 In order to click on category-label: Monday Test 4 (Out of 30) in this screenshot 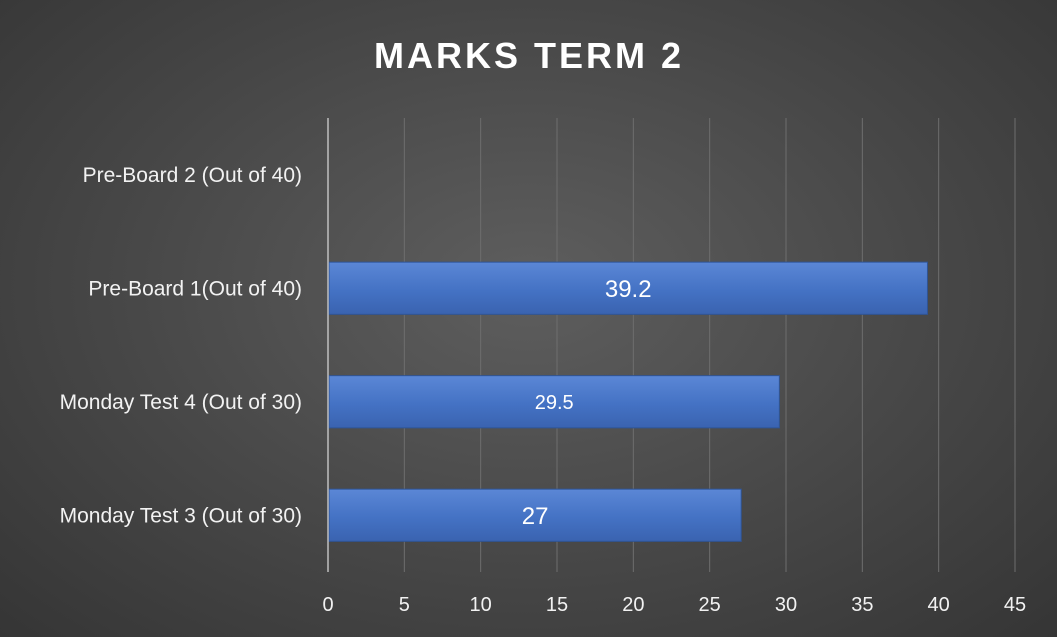, I will do `click(181, 402)`.